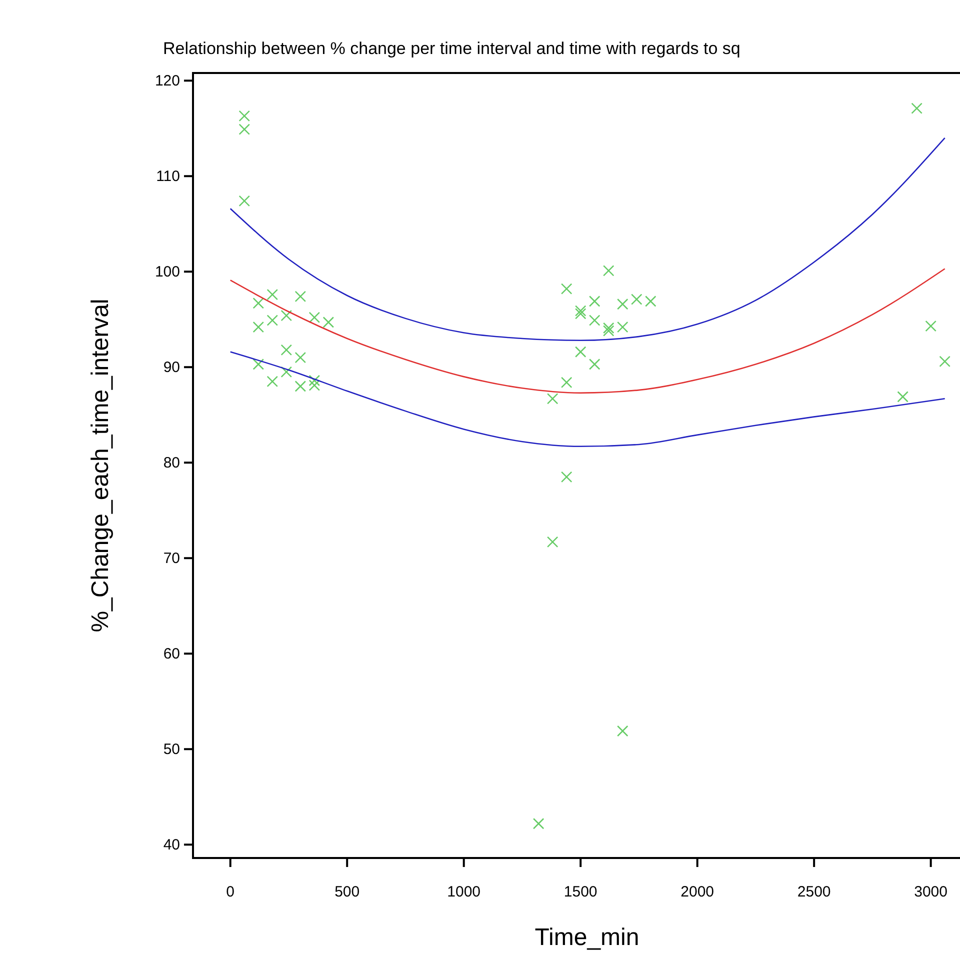 Image resolution: width=960 pixels, height=958 pixels. I want to click on y-tick-label: 110, so click(168, 176).